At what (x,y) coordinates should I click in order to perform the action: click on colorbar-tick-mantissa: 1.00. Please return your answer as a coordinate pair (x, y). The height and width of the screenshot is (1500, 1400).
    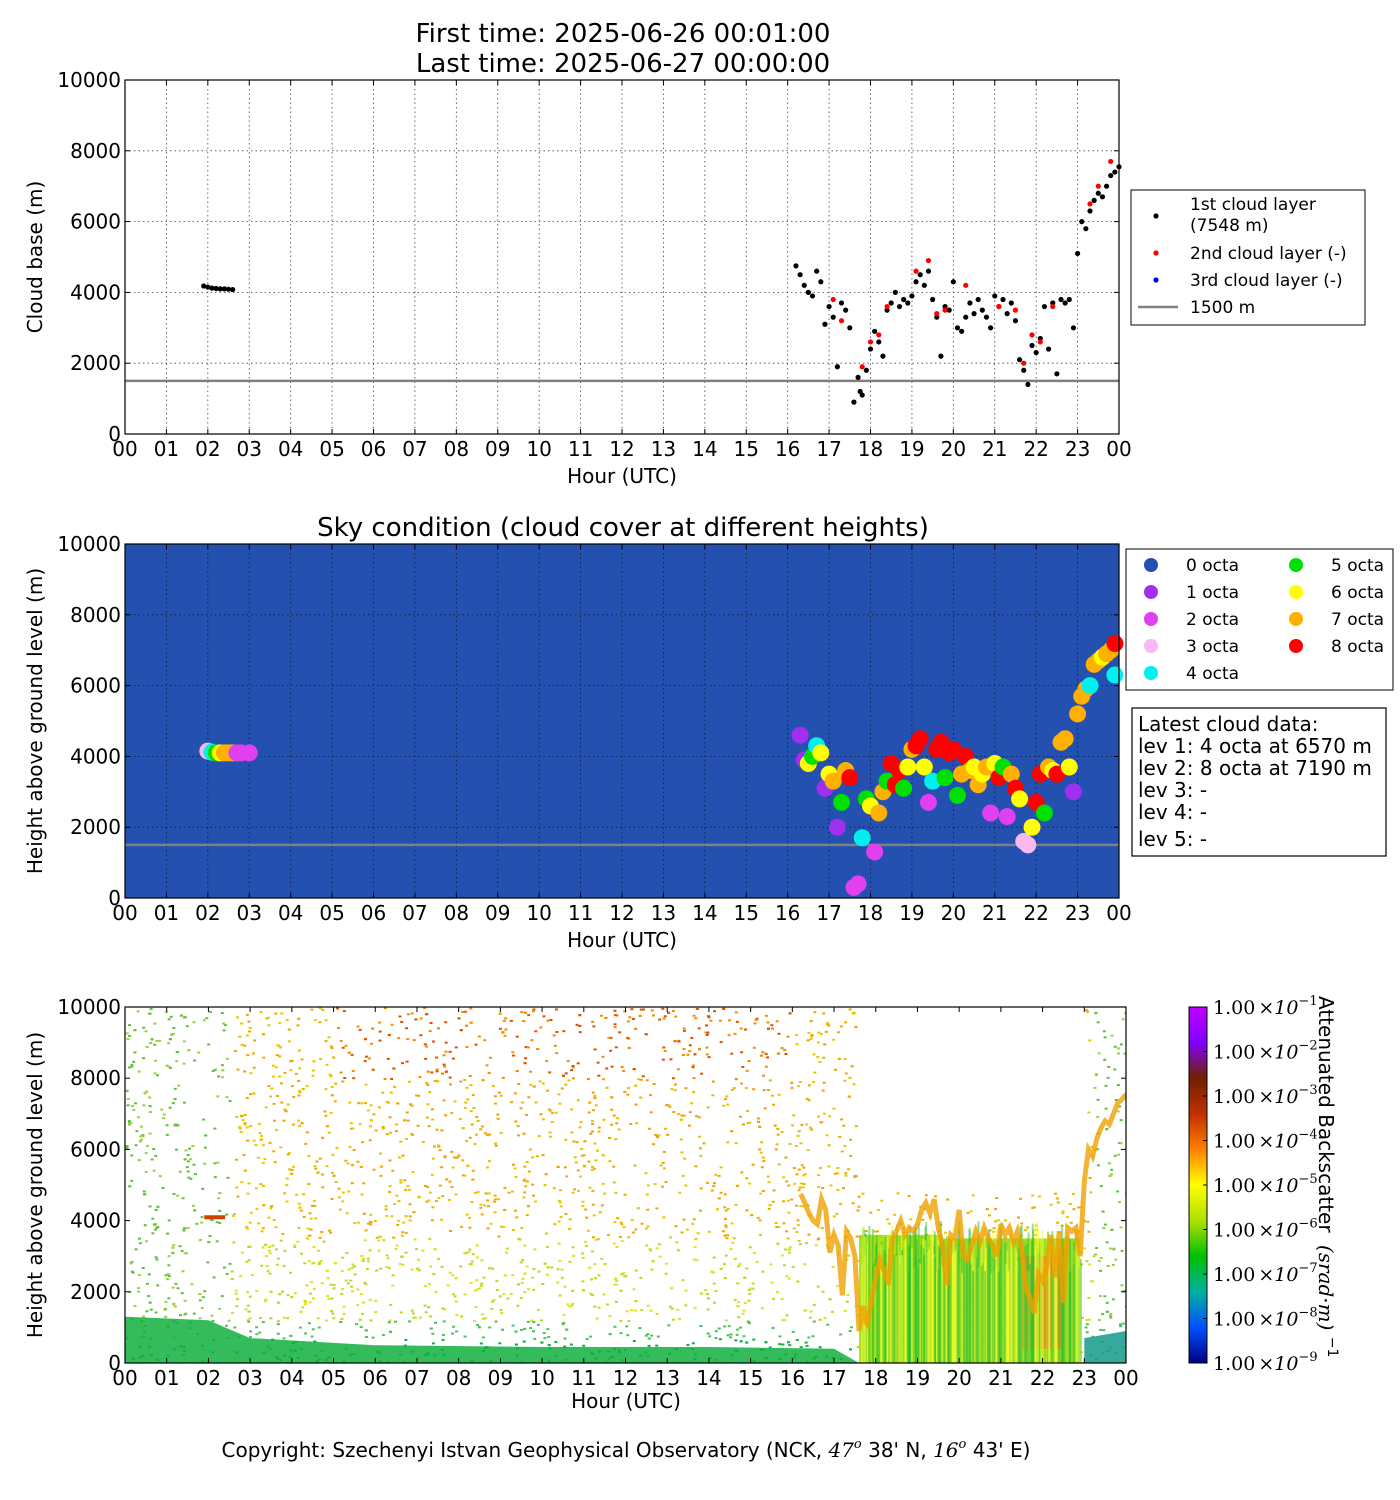
    Looking at the image, I should click on (1234, 1053).